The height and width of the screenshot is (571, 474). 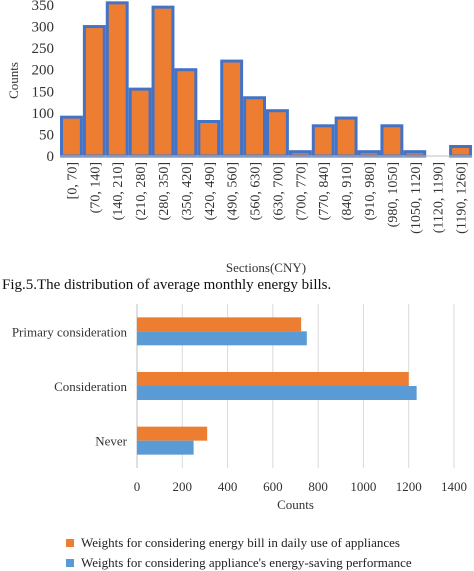 What do you see at coordinates (90, 386) in the screenshot?
I see `category-label: Consideration` at bounding box center [90, 386].